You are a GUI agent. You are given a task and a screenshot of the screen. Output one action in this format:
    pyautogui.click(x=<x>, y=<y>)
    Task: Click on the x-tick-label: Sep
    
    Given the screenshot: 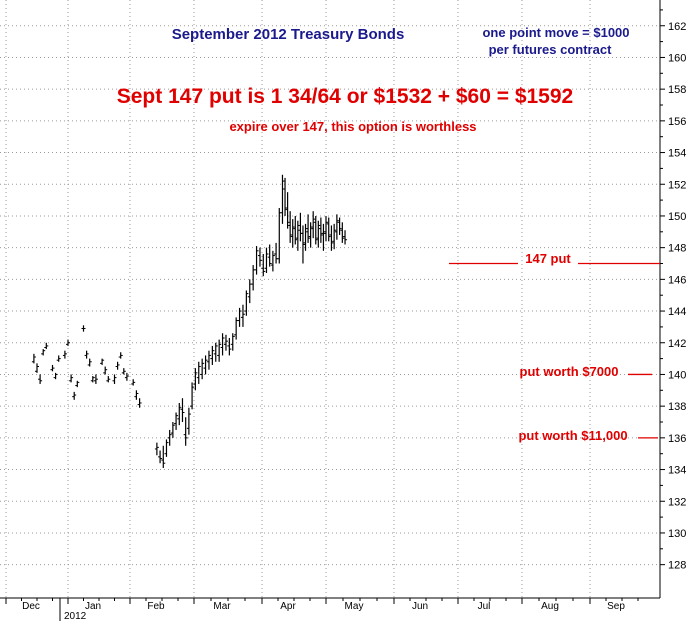 What is the action you would take?
    pyautogui.click(x=616, y=606)
    